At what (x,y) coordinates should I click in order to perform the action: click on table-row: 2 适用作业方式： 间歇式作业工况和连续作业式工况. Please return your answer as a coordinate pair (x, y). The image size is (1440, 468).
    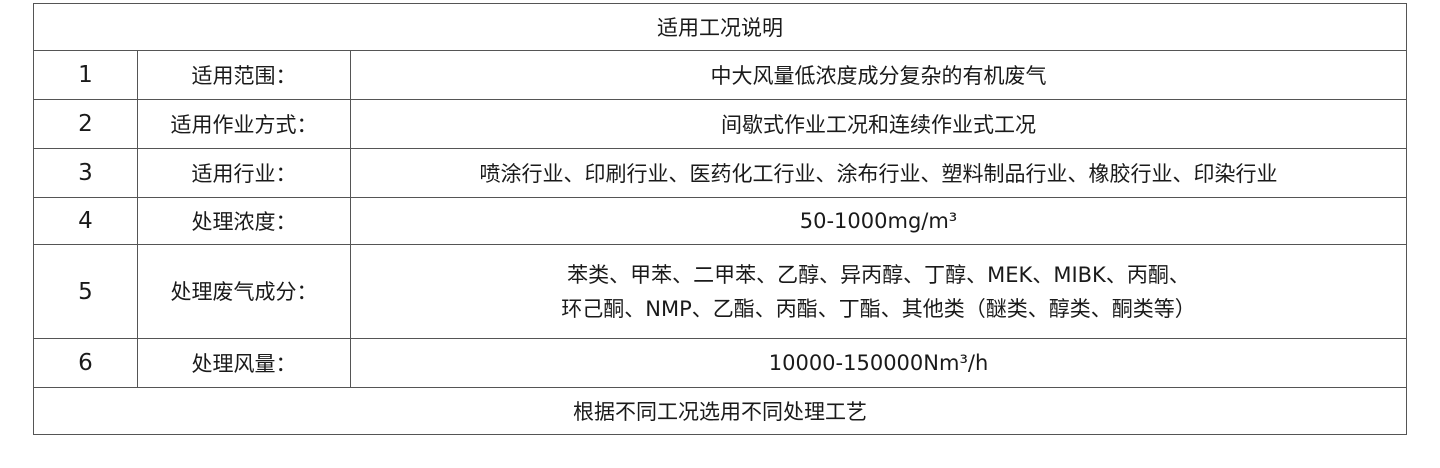
    Looking at the image, I should click on (720, 124).